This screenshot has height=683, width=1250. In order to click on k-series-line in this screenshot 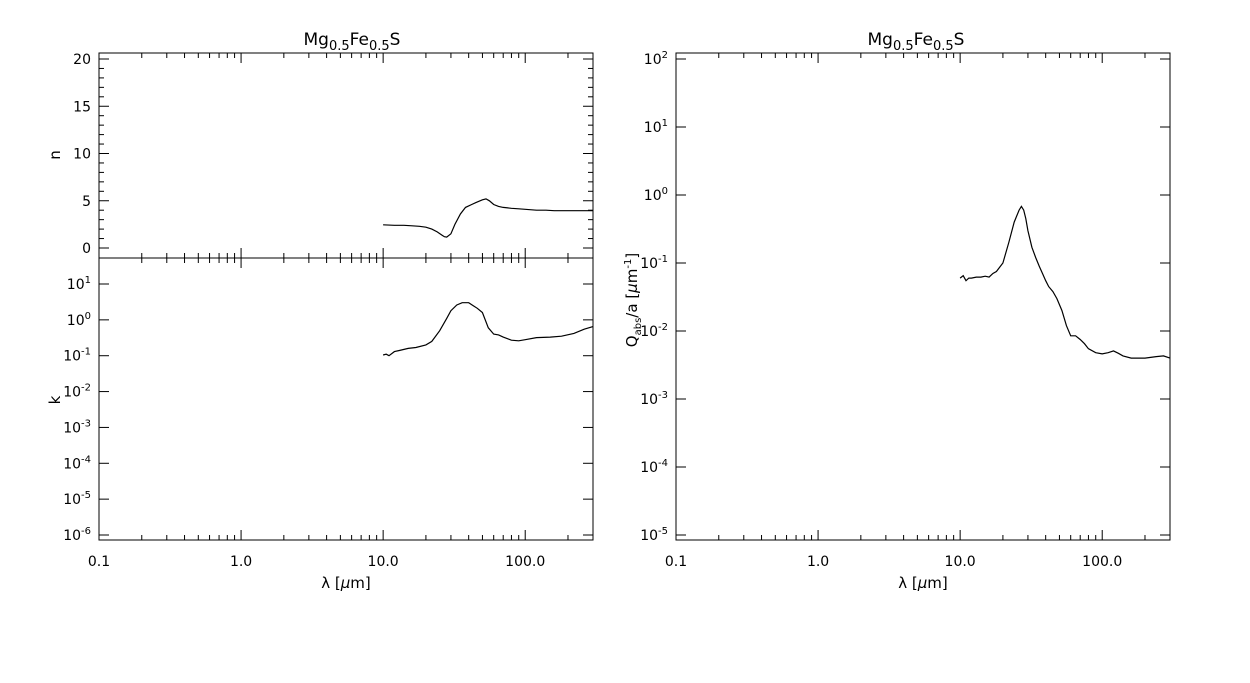, I will do `click(488, 329)`.